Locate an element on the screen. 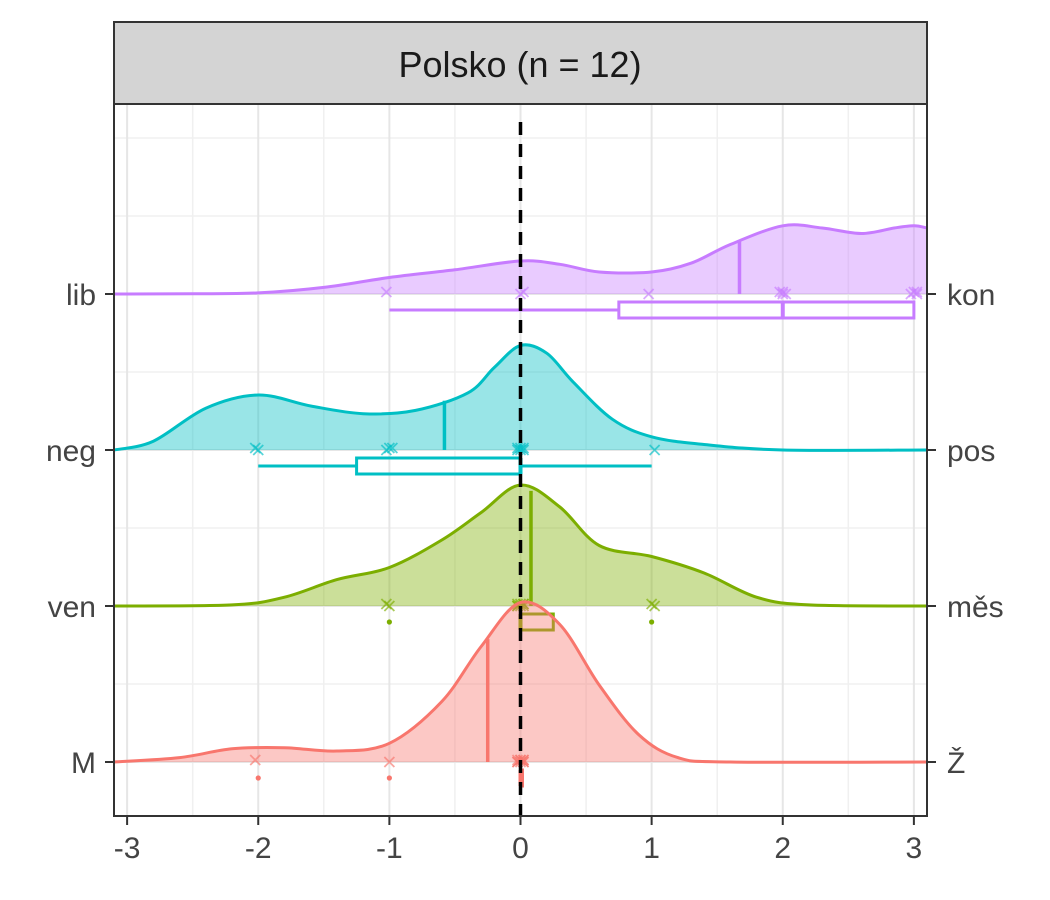 This screenshot has width=1050, height=900. x-tick-label: 2 is located at coordinates (782, 848).